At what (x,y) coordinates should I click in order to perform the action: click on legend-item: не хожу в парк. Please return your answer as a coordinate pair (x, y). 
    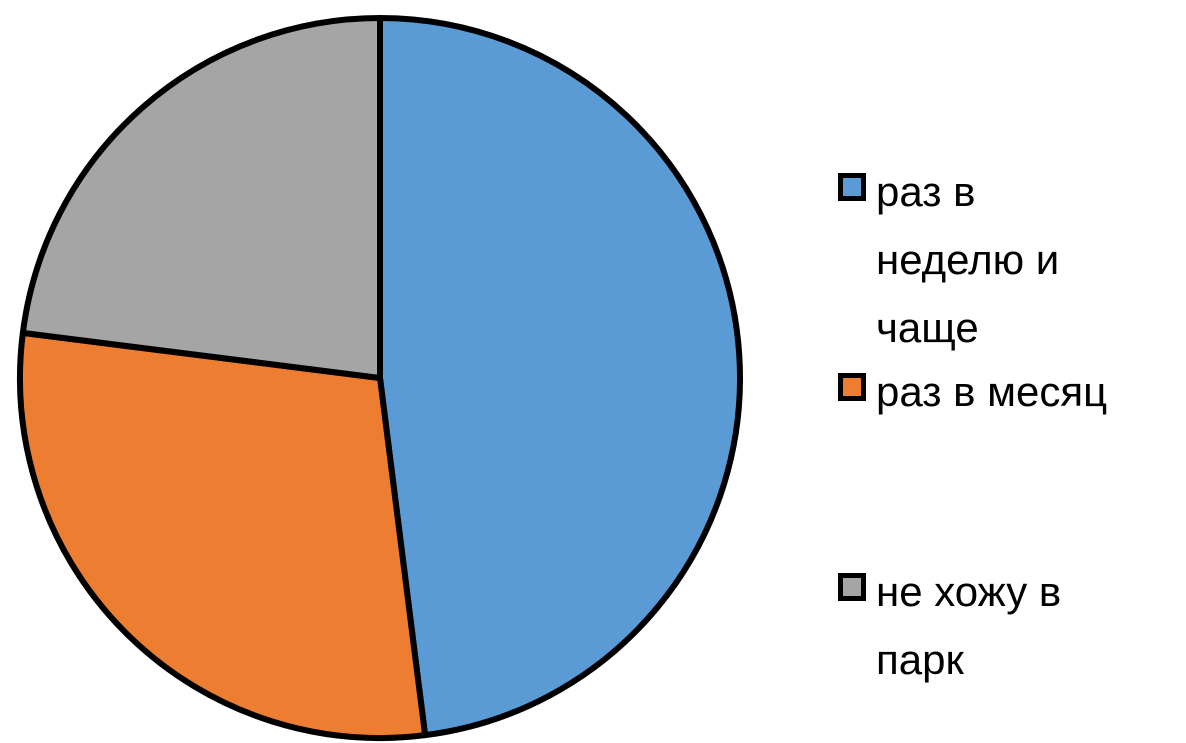
    Looking at the image, I should click on (983, 626).